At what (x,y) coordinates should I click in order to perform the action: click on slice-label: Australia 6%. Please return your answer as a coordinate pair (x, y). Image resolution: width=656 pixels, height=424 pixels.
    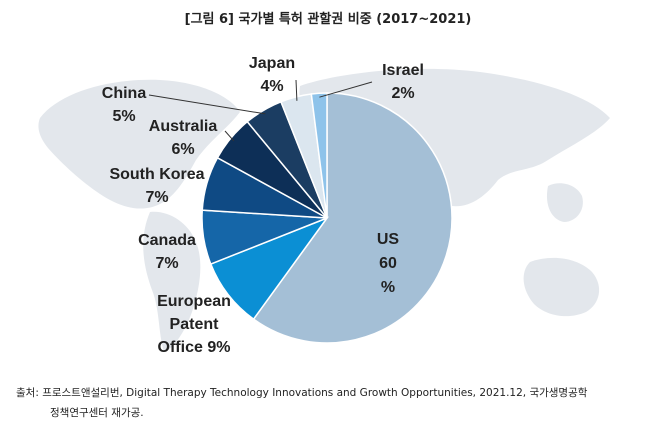
    Looking at the image, I should click on (183, 138).